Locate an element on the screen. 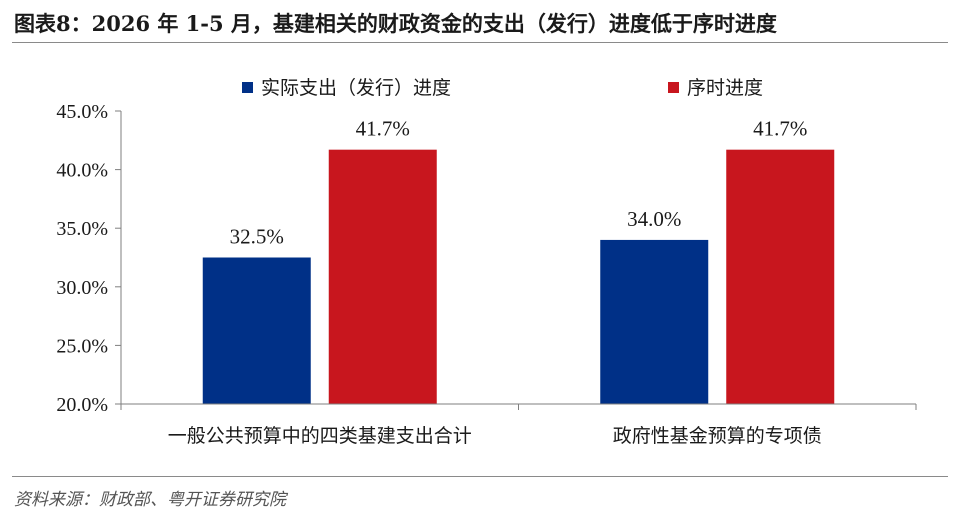 The image size is (960, 523). source-note: 资料来源：财政部、粤开证券研究院 is located at coordinates (150, 500).